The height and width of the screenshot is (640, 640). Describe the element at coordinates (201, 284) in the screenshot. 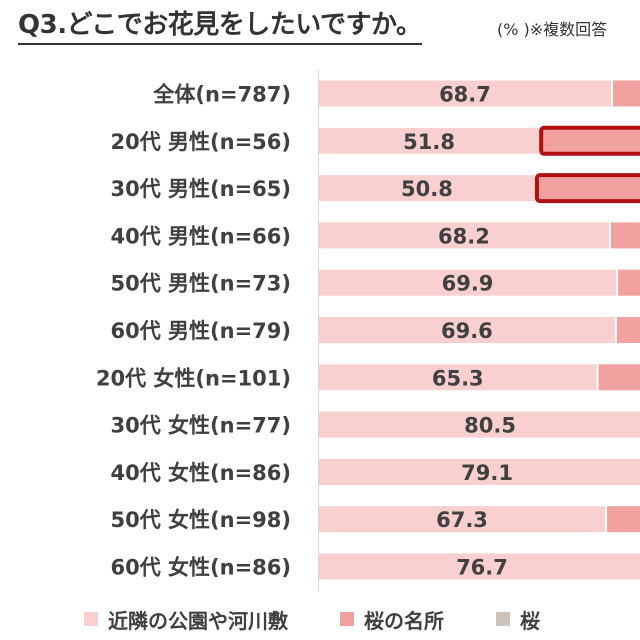

I see `category-label: 50代 男性(n=73)` at that location.